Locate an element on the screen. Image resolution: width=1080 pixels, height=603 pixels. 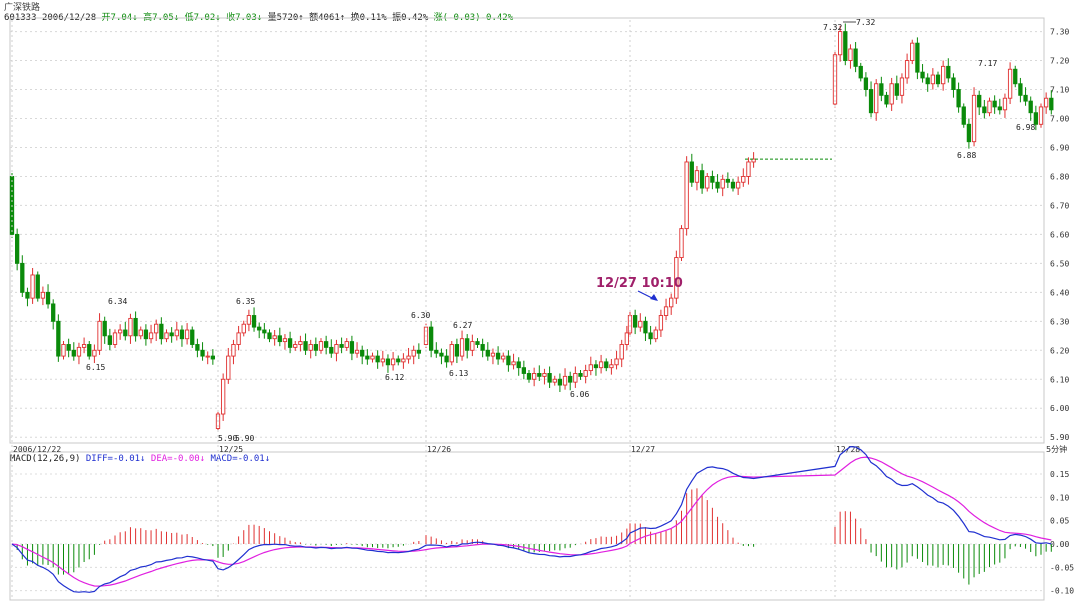
macd-tick-label: 0.15 is located at coordinates (1059, 474).